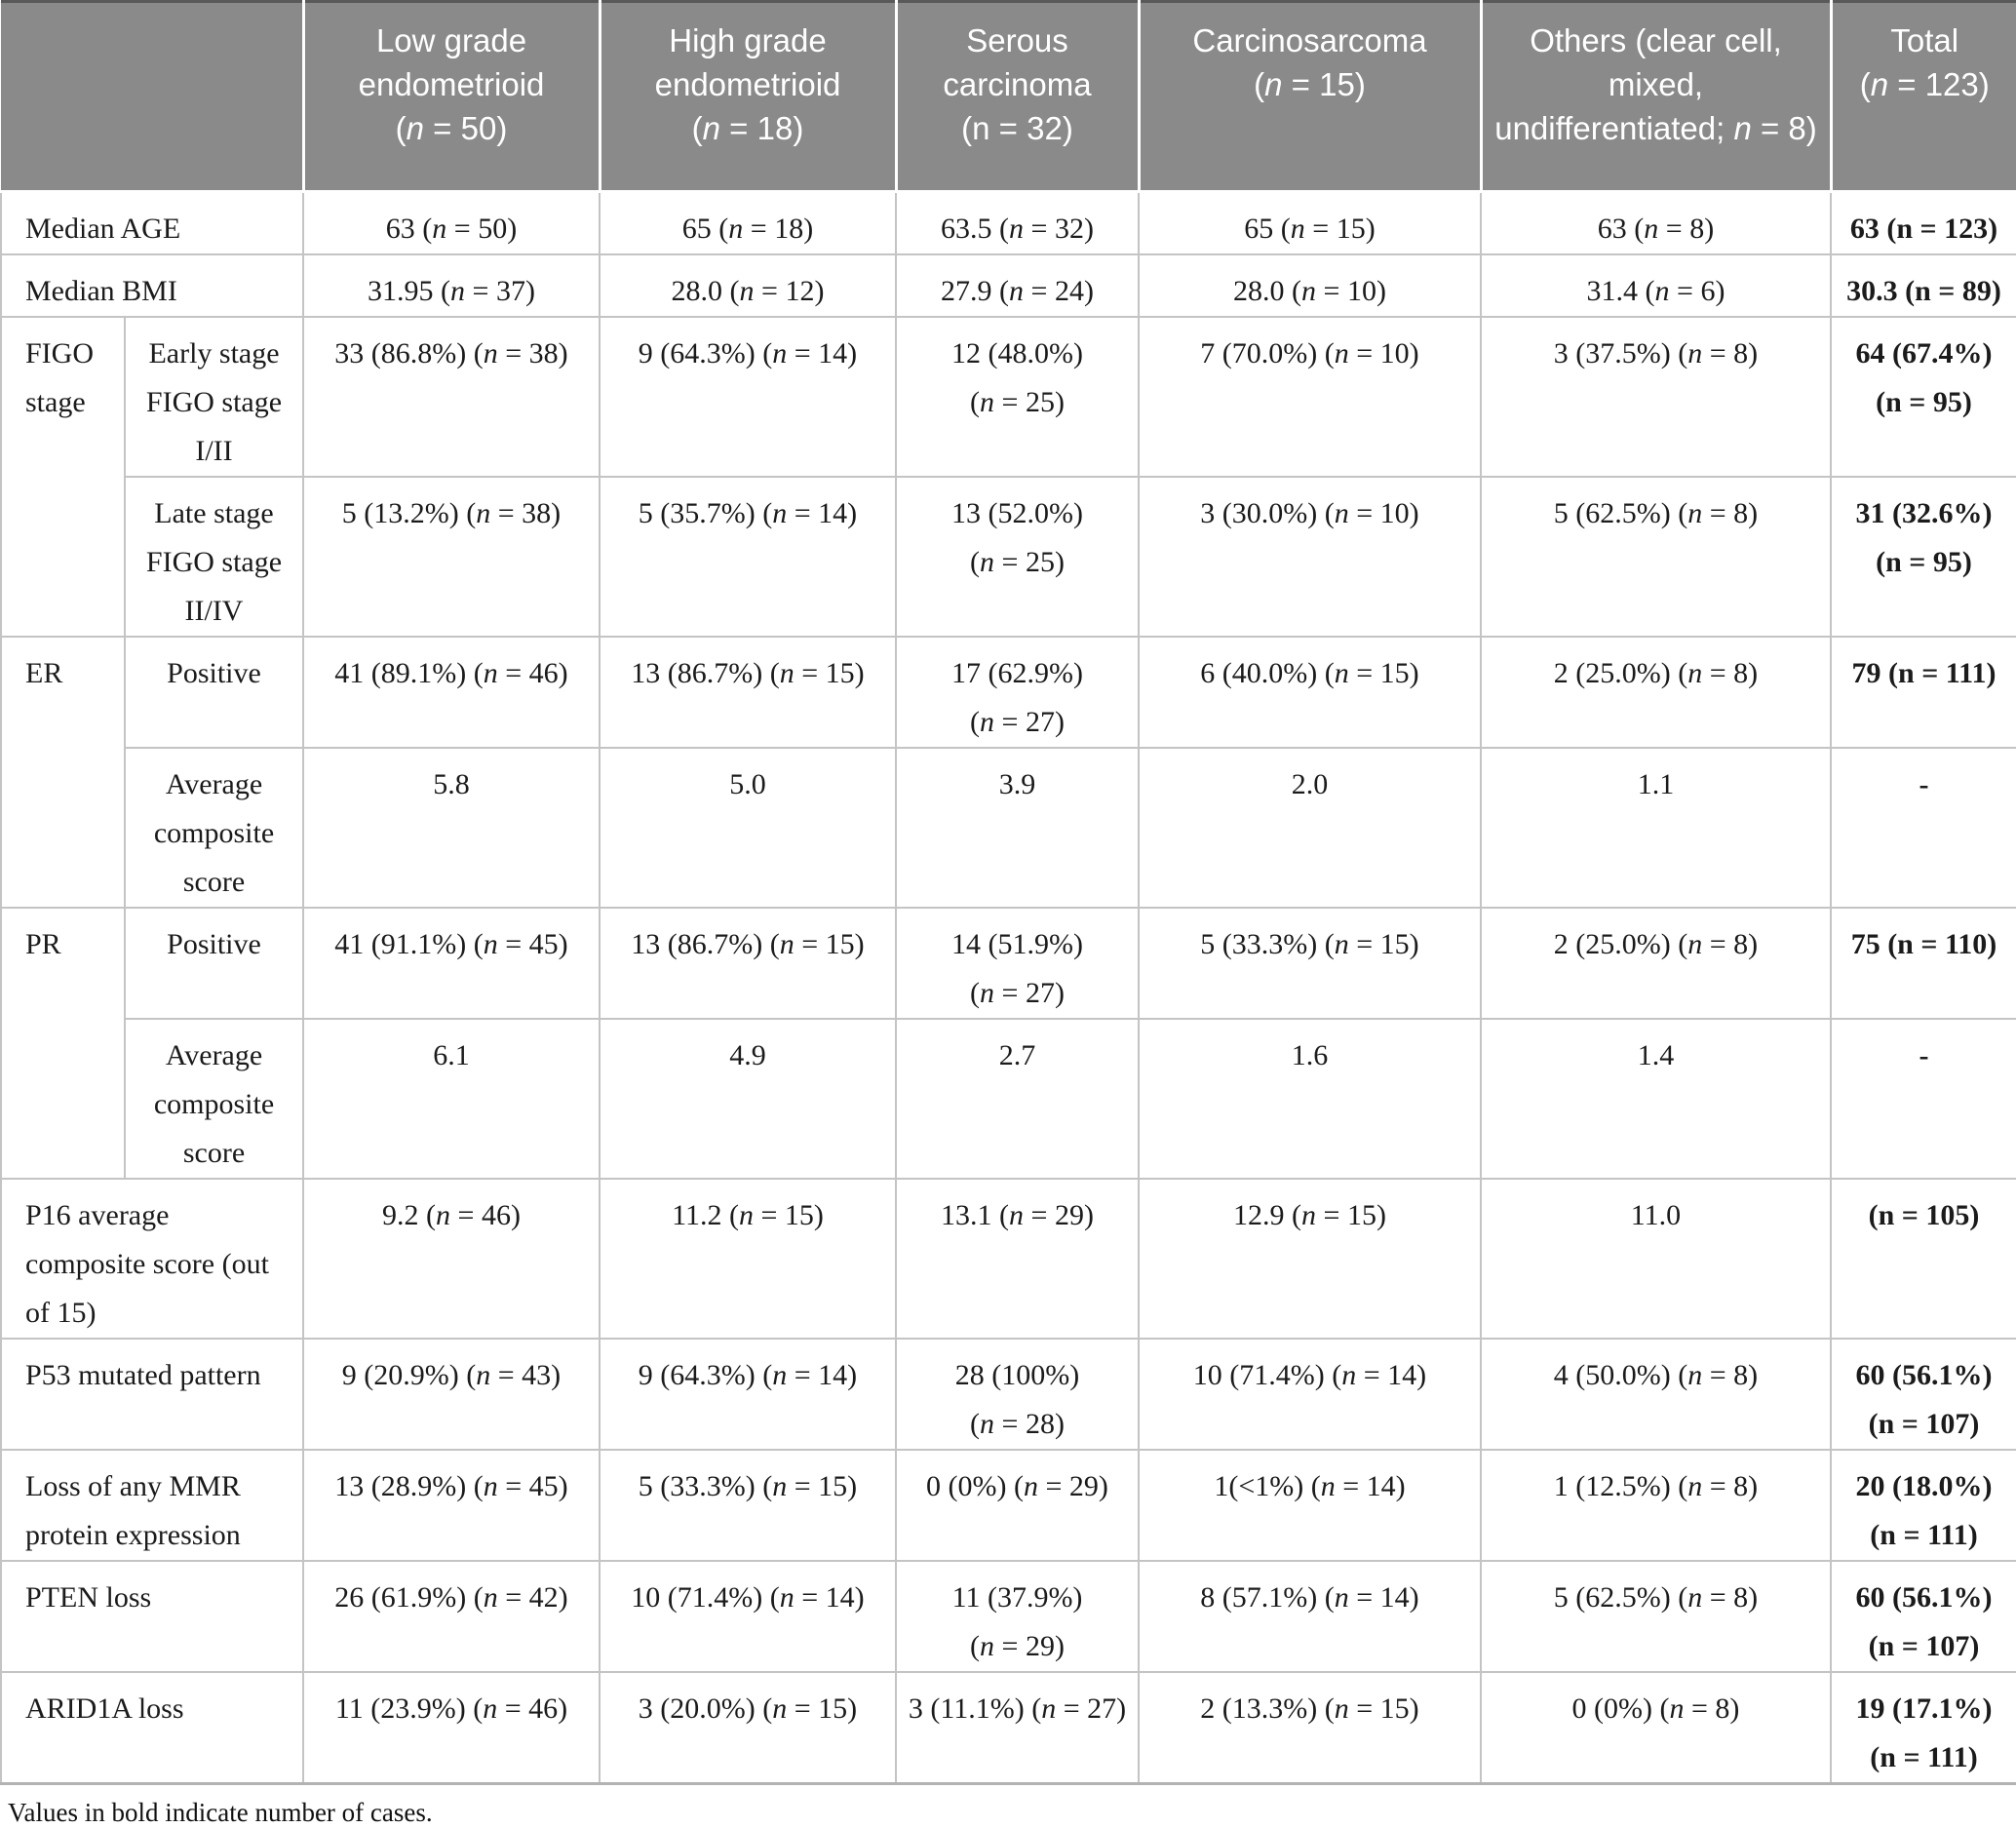 Image resolution: width=2016 pixels, height=1828 pixels. What do you see at coordinates (1017, 828) in the screenshot?
I see `table-cell: 3.9` at bounding box center [1017, 828].